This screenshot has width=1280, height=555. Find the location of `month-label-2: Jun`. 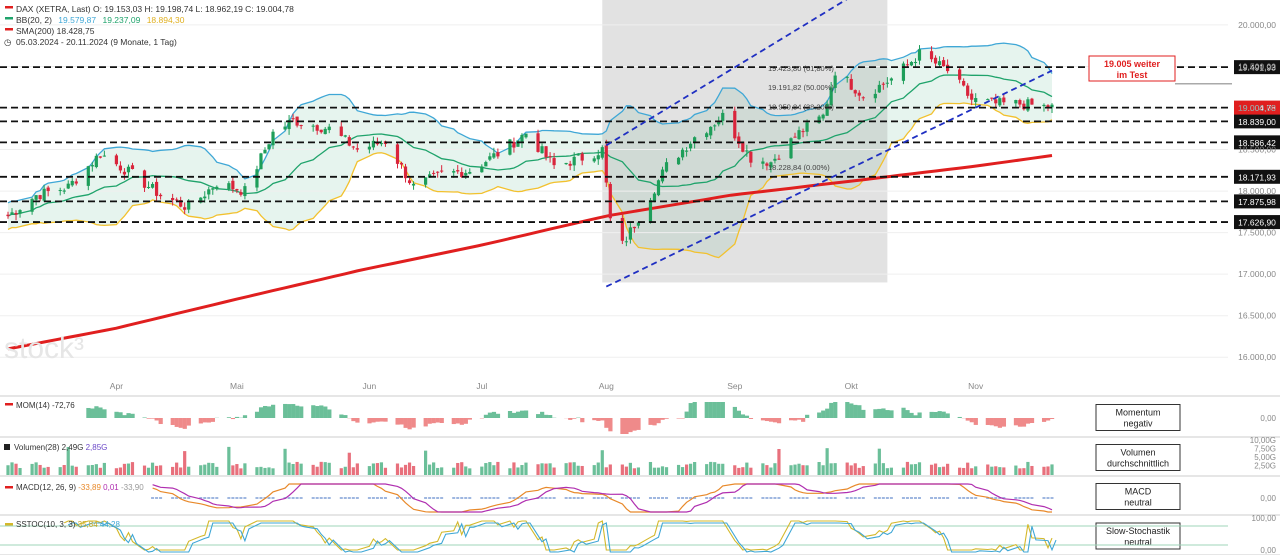

month-label-2: Jun is located at coordinates (370, 386).